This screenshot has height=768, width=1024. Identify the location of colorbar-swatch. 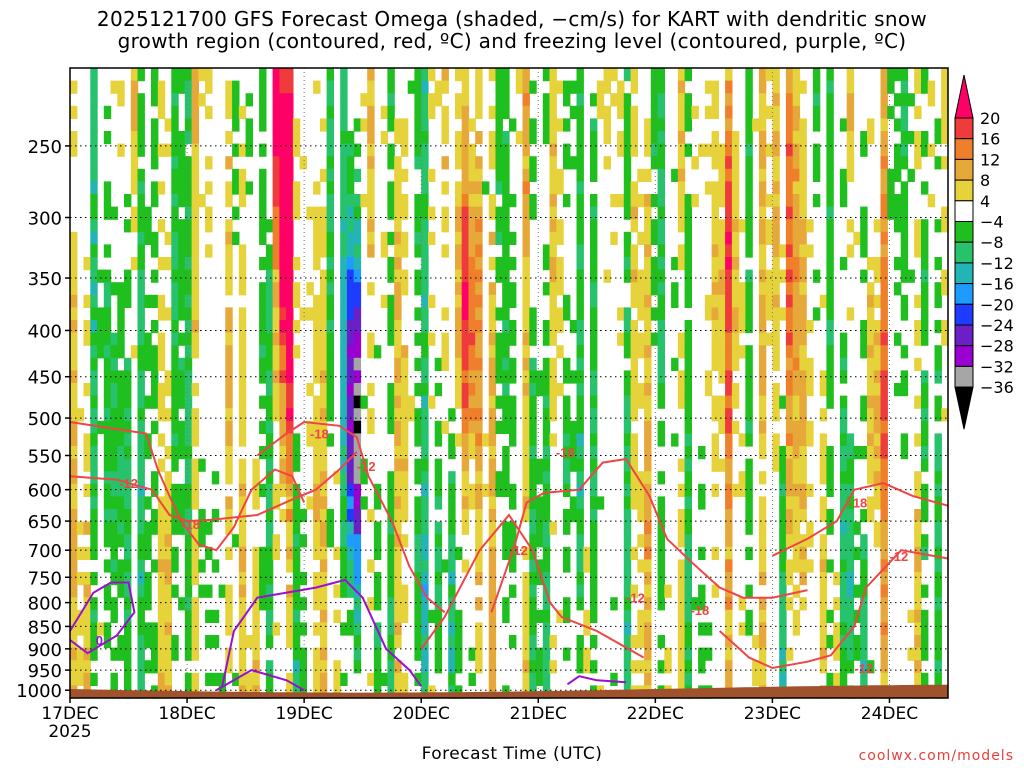
(964, 335).